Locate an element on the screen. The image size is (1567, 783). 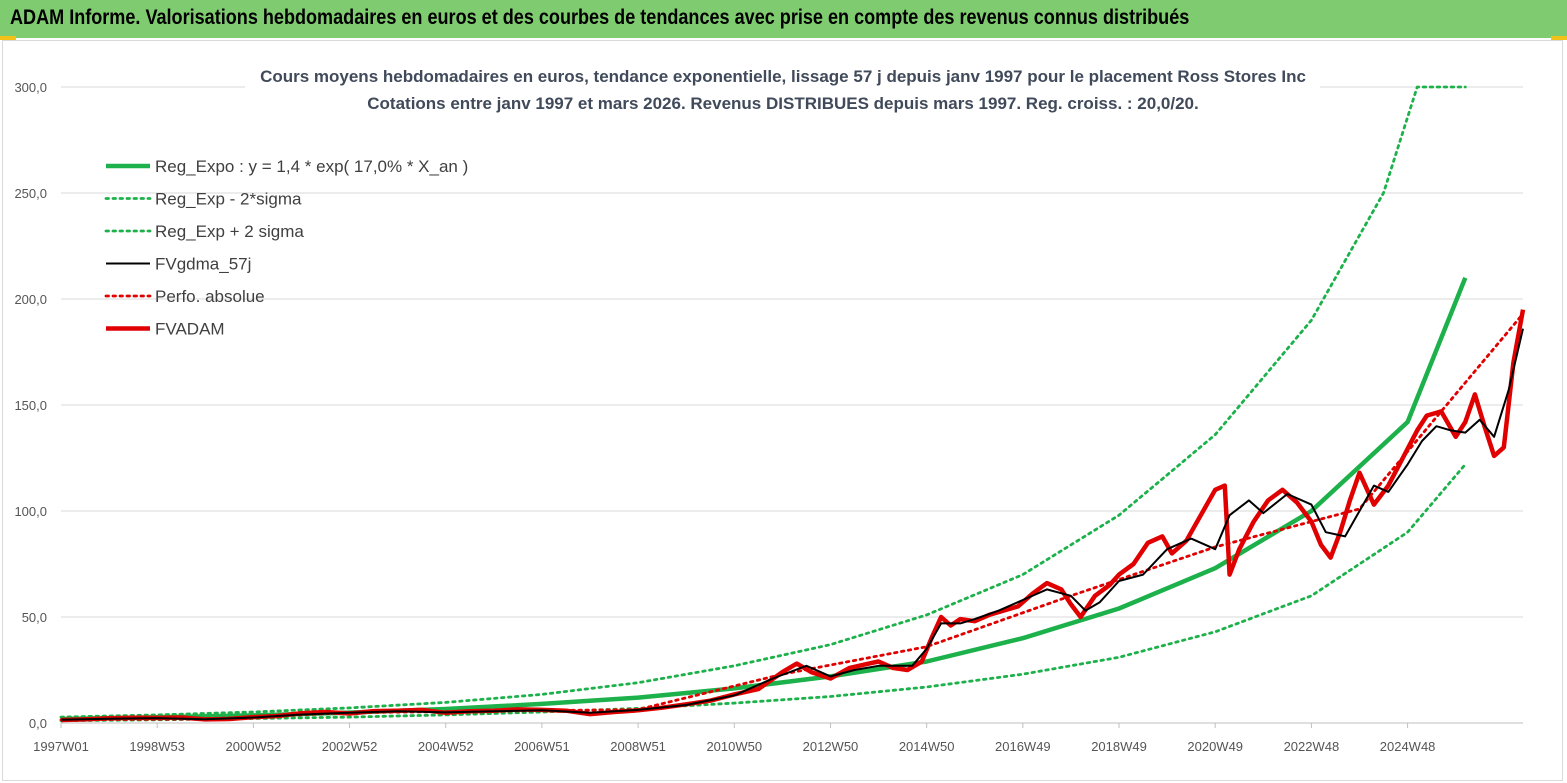
legend-label: FVADAM is located at coordinates (190, 329).